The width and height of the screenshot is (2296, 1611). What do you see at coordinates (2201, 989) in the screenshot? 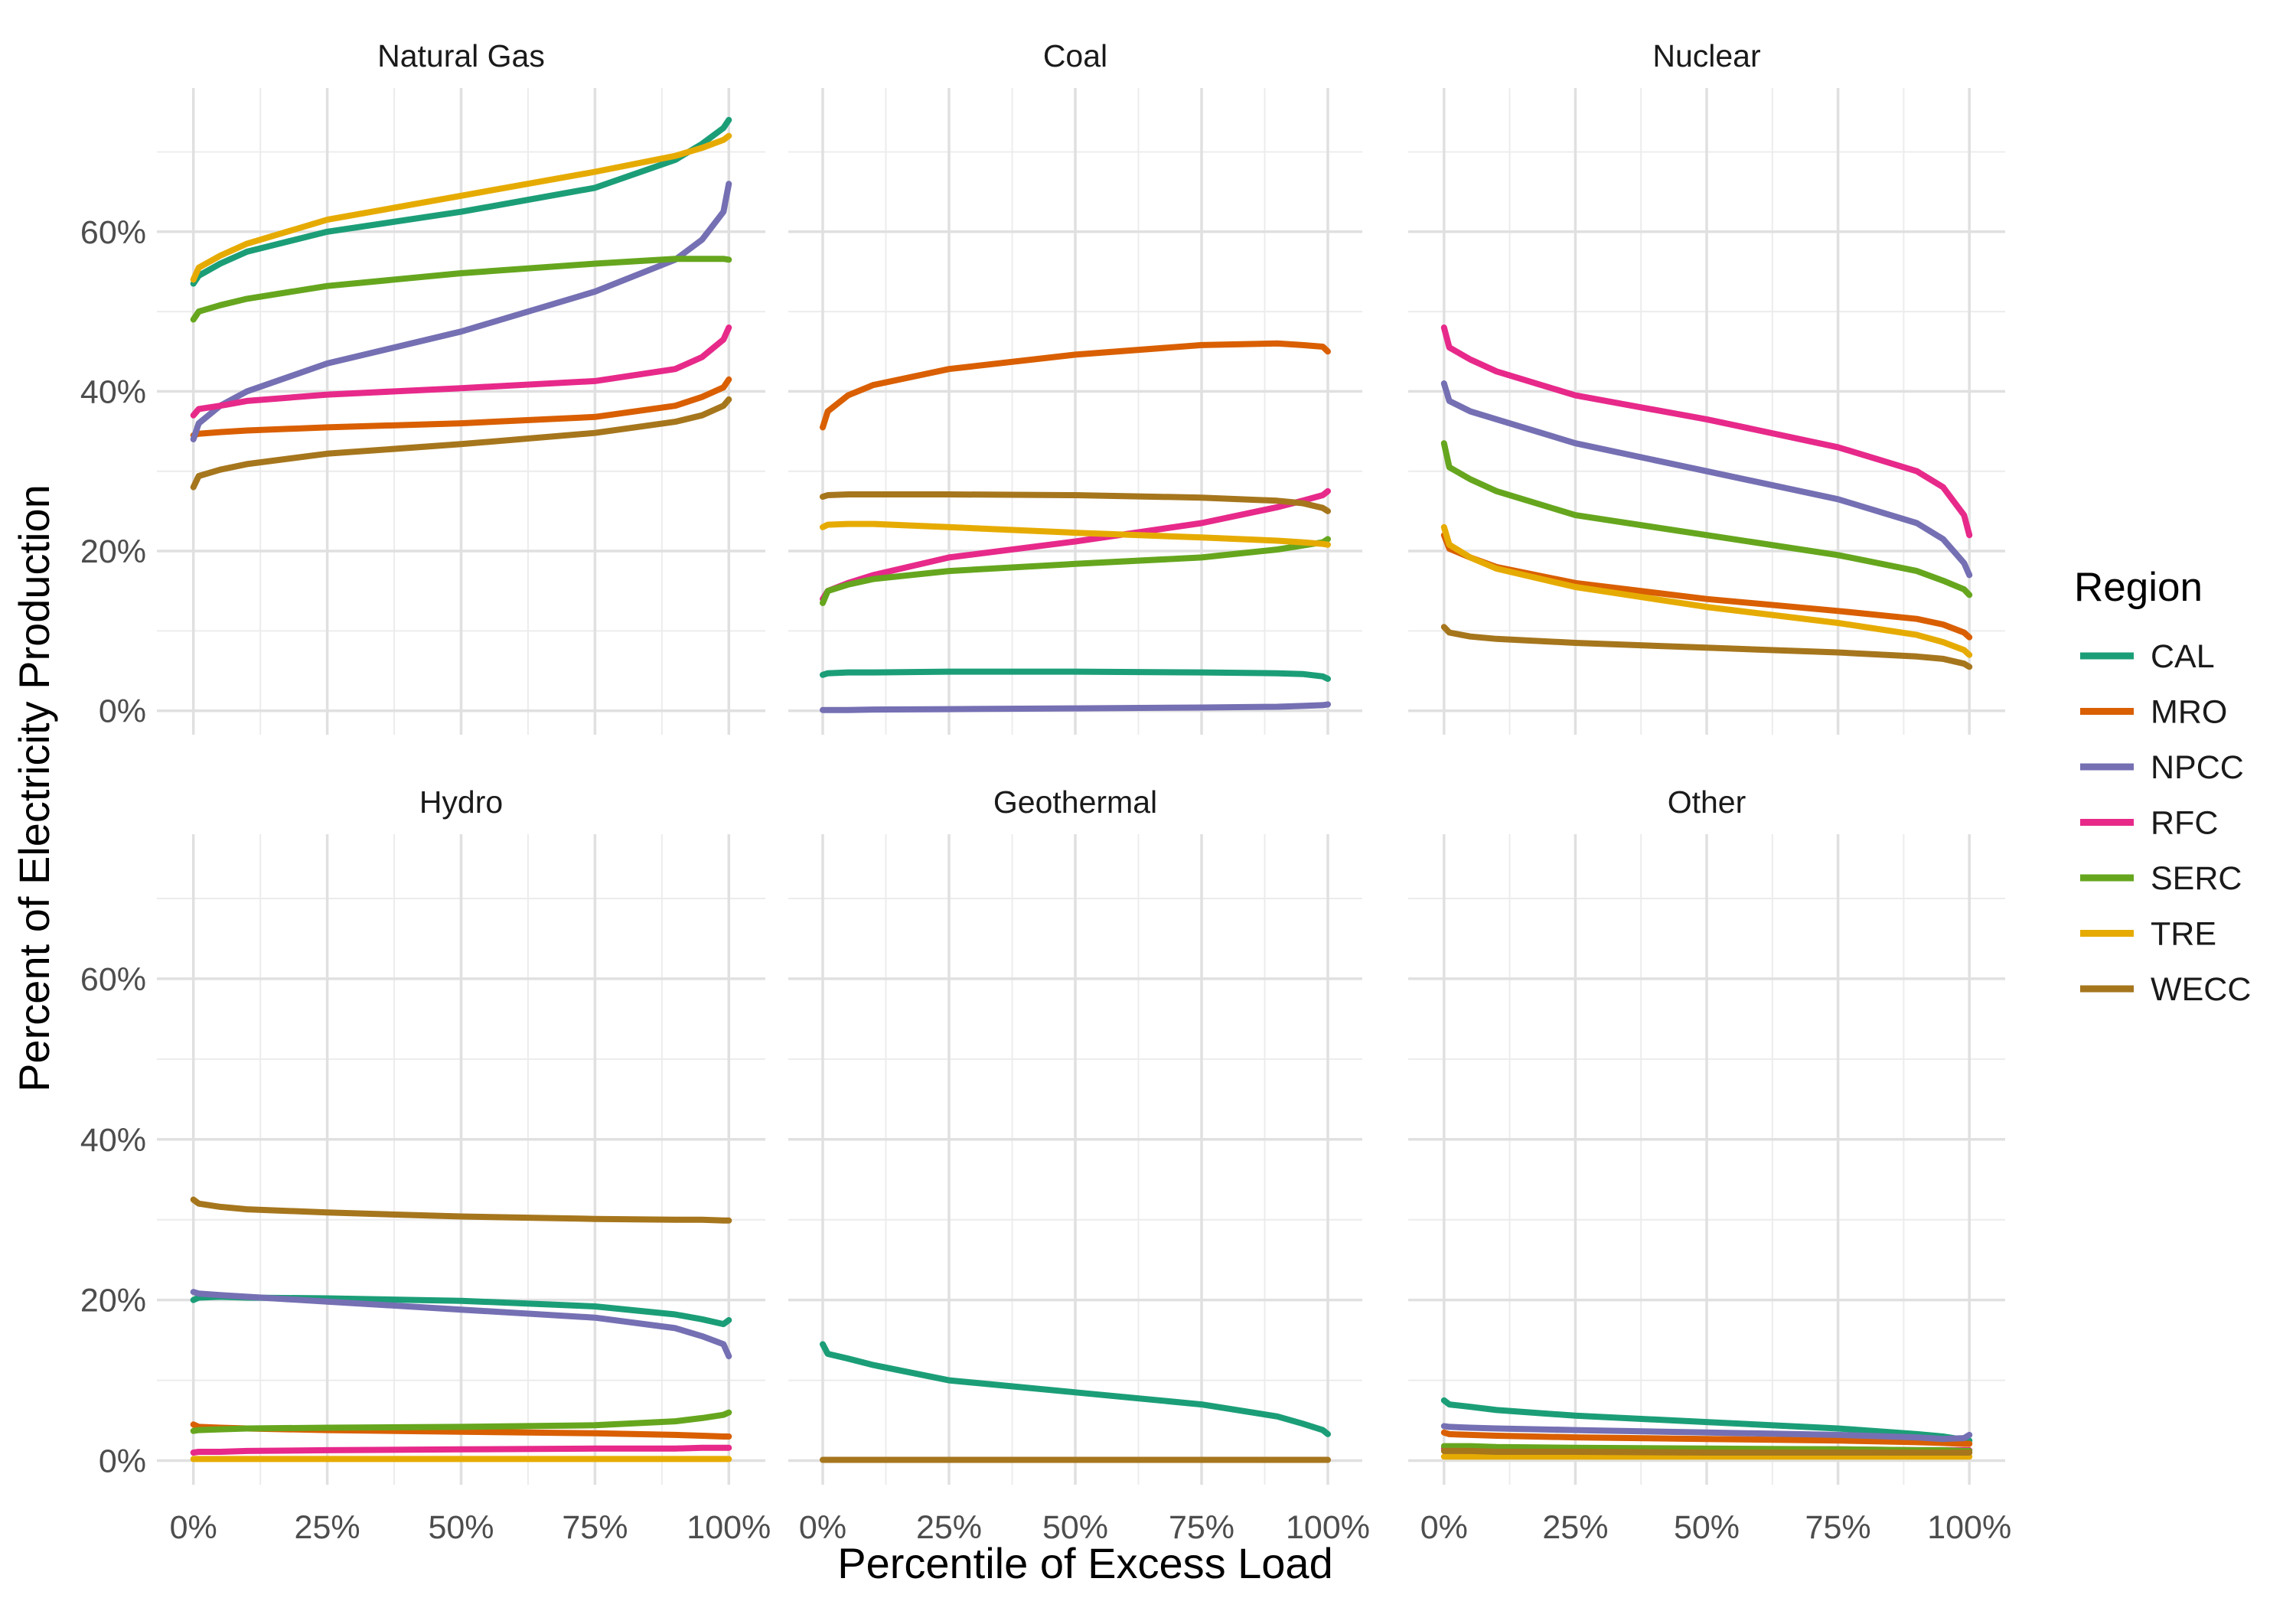
I see `legend-label-wecc: WECC` at bounding box center [2201, 989].